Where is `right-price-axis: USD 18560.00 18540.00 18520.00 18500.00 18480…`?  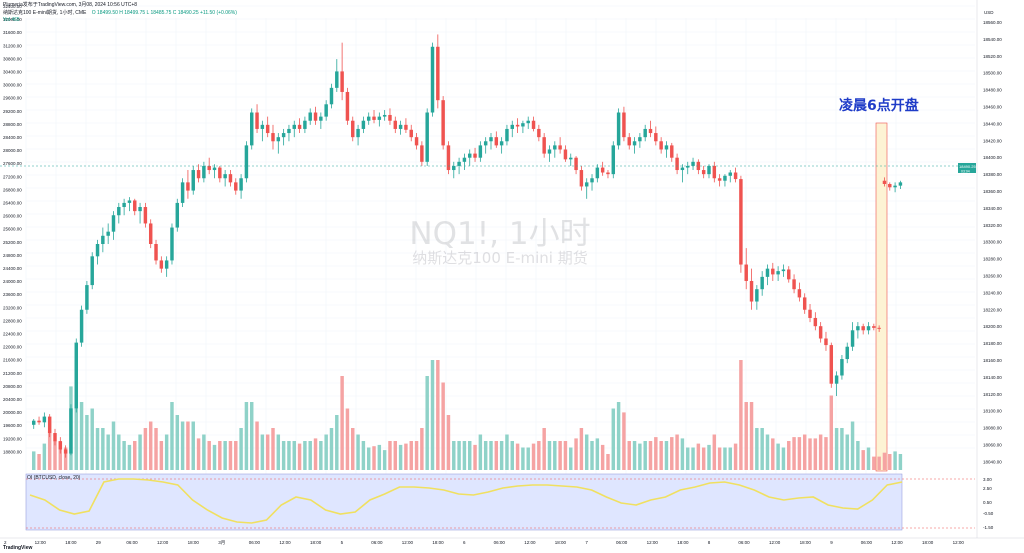 right-price-axis: USD 18560.00 18540.00 18520.00 18500.00 18480… is located at coordinates (989, 269).